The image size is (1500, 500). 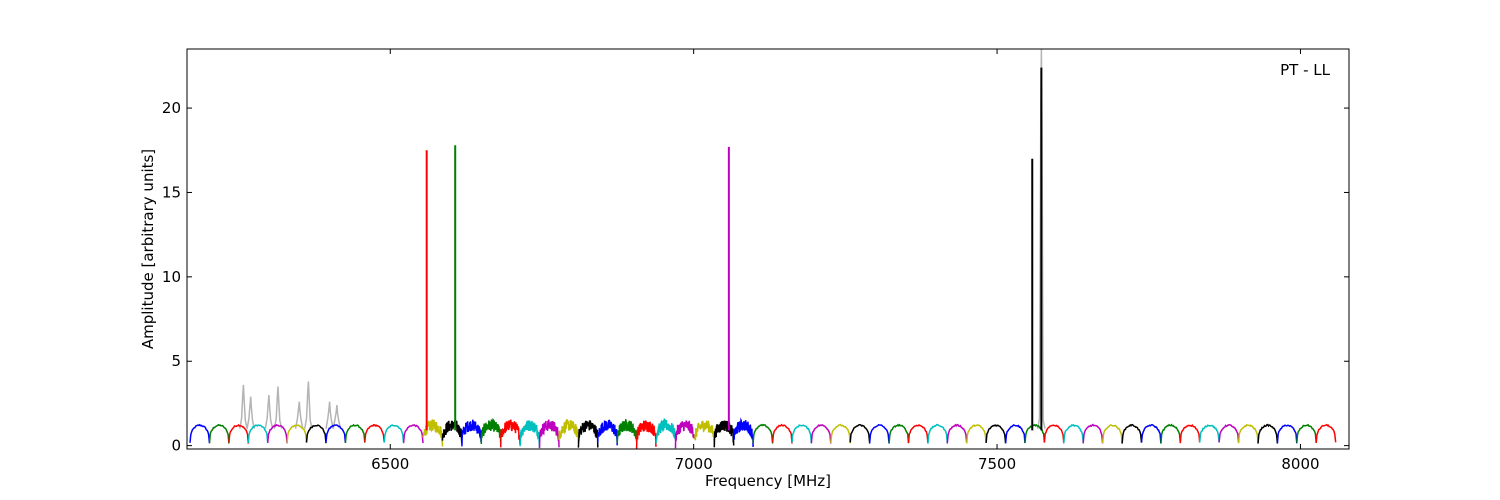 What do you see at coordinates (997, 464) in the screenshot?
I see `x-tick-label: 7500` at bounding box center [997, 464].